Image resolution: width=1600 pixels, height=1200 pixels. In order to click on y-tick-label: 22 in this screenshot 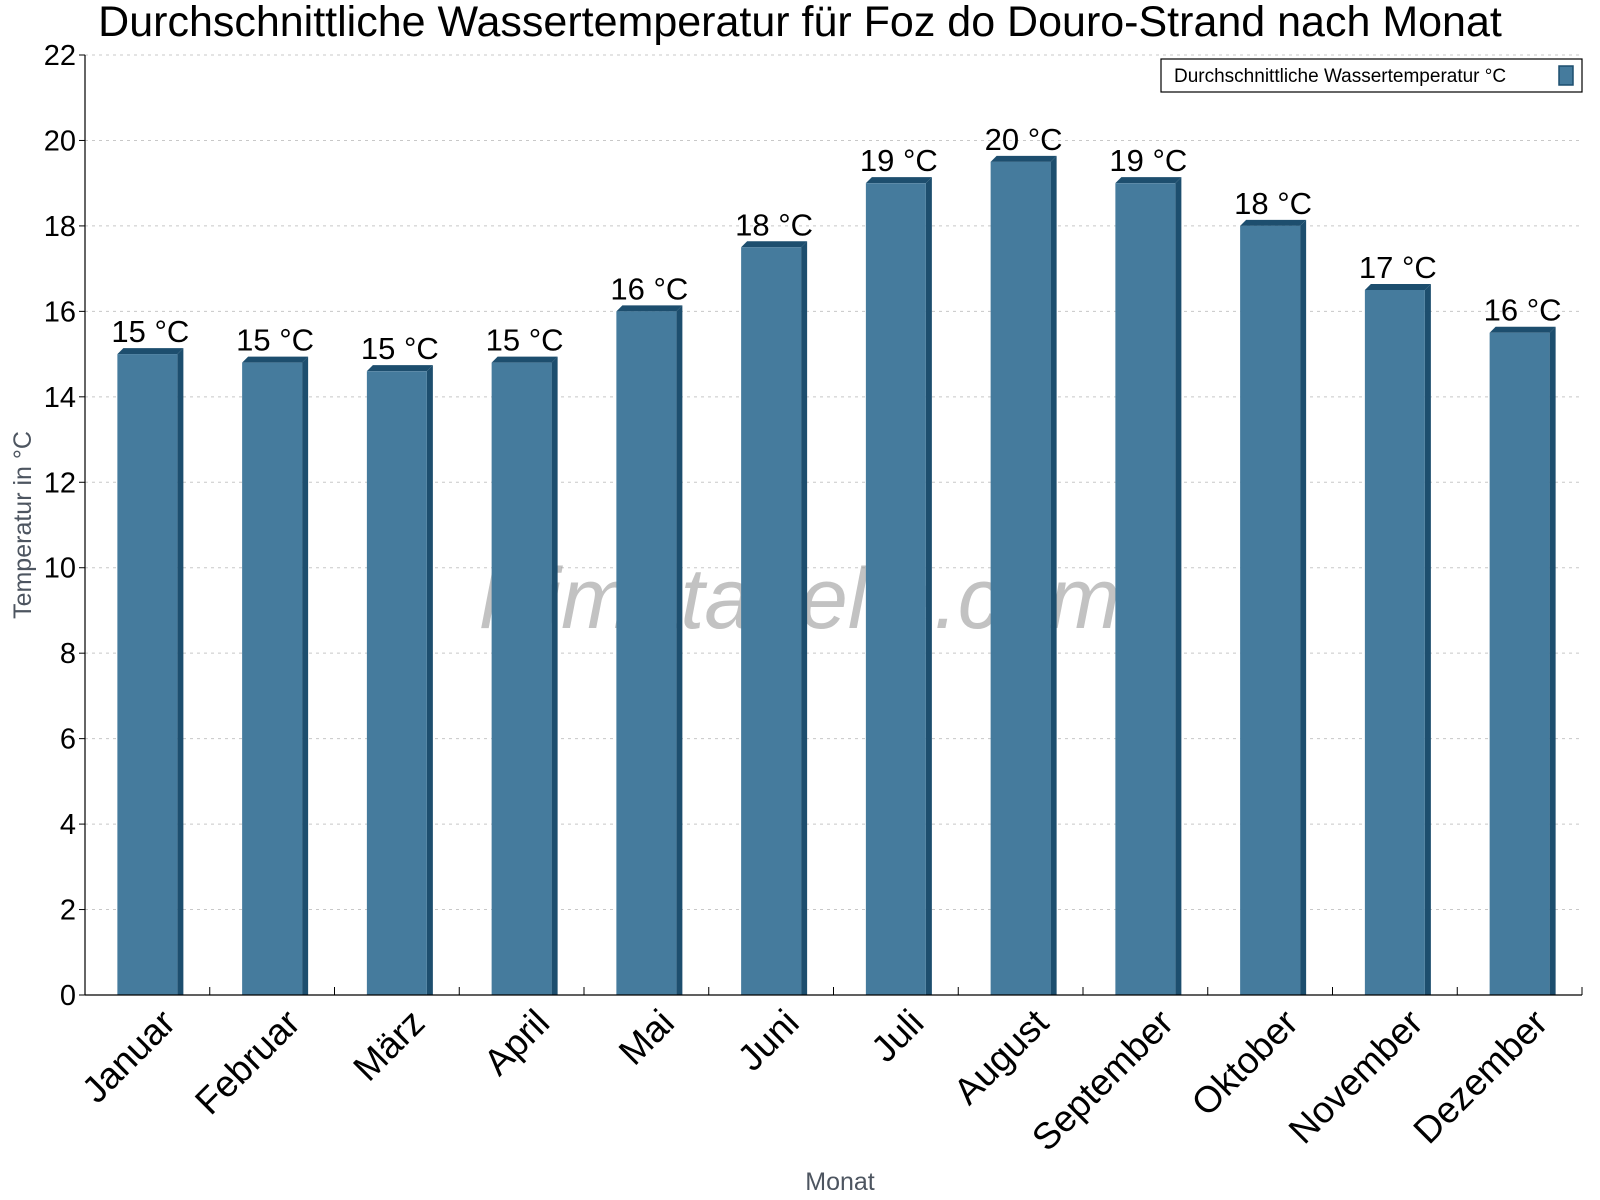, I will do `click(60, 56)`.